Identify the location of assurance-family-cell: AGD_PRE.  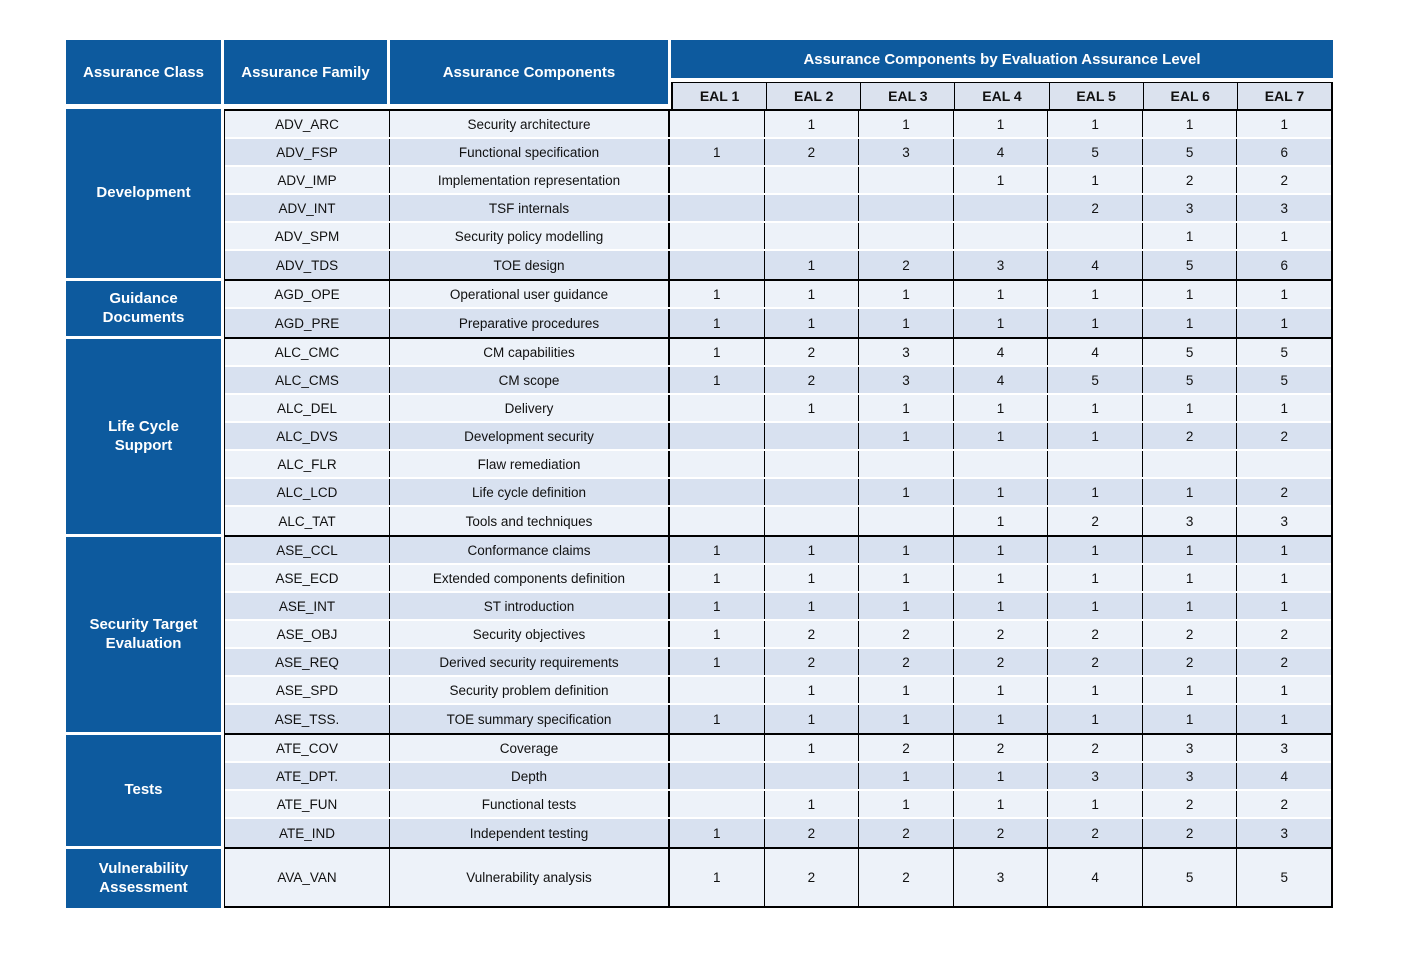
(307, 323).